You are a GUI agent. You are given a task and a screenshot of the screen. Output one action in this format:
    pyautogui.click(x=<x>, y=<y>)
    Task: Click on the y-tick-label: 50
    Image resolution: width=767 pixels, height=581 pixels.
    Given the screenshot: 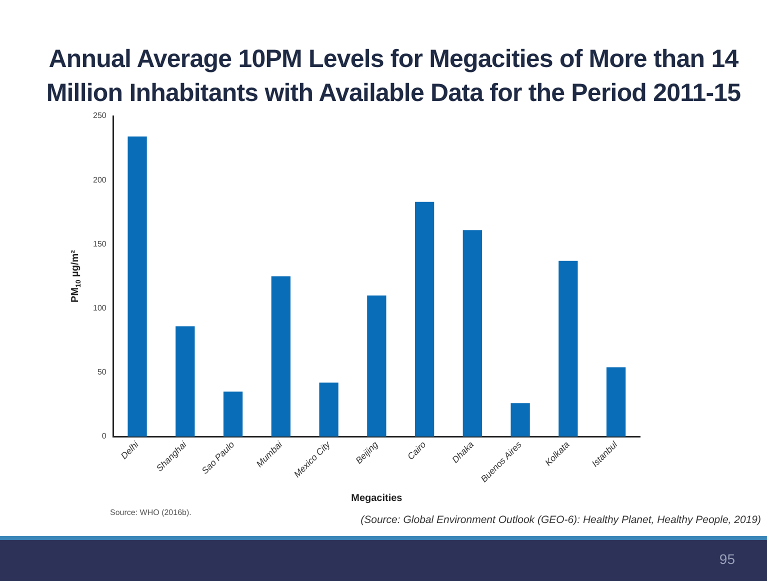 What is the action you would take?
    pyautogui.click(x=102, y=372)
    